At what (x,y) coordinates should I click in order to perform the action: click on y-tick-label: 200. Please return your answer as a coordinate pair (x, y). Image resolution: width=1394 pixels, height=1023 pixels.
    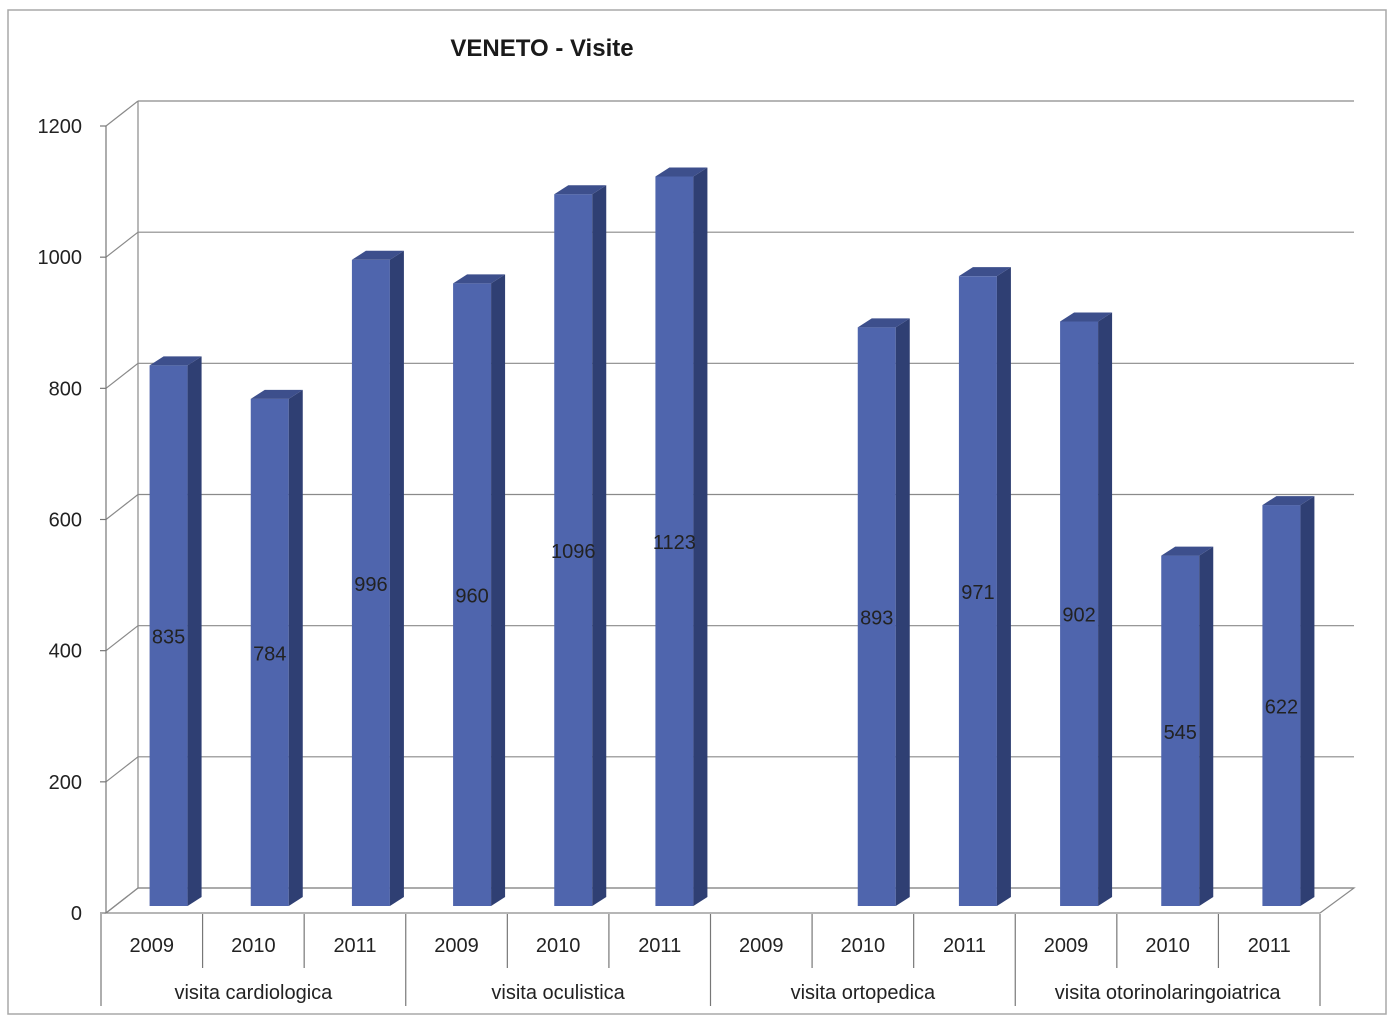
    Looking at the image, I should click on (65, 783).